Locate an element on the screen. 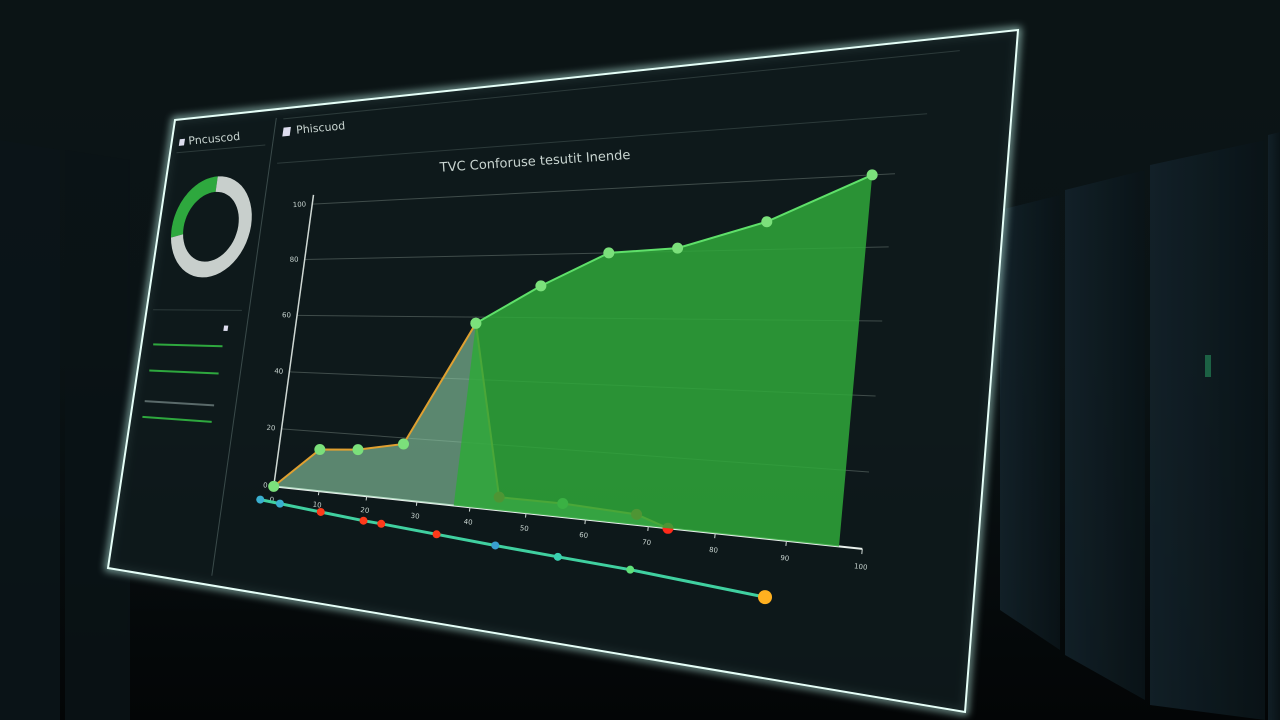  x-tick-label: 50 is located at coordinates (524, 528).